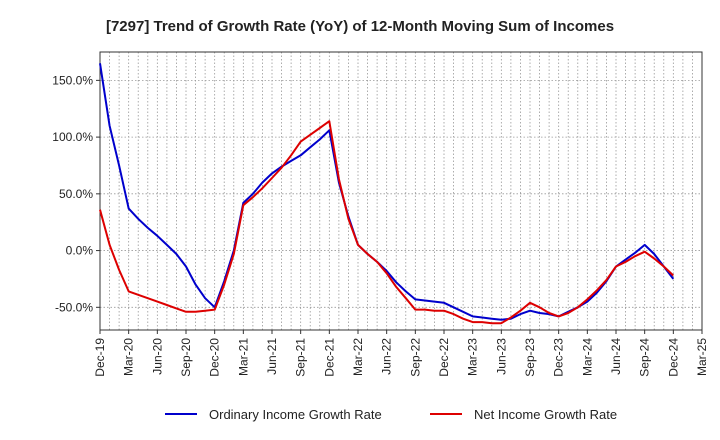  I want to click on x-tick-label: Dec-24, so click(673, 357).